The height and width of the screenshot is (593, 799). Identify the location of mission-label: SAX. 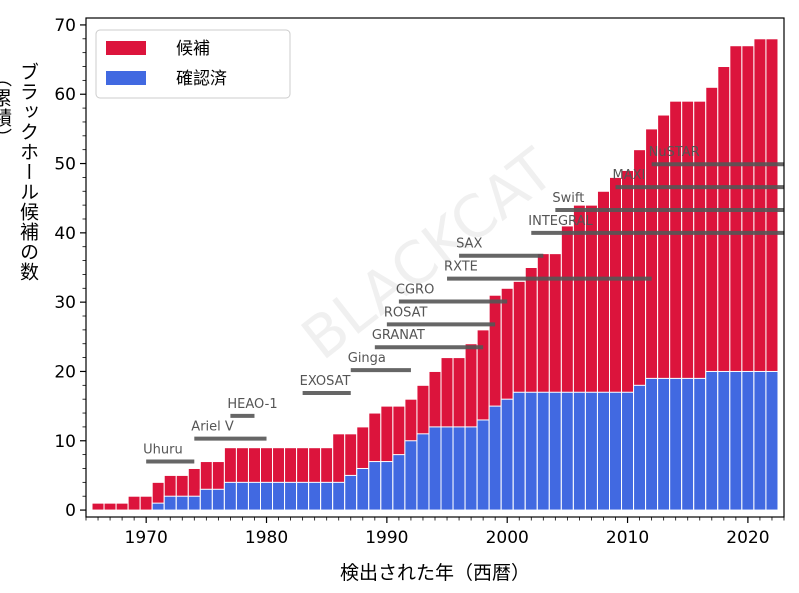
(469, 244).